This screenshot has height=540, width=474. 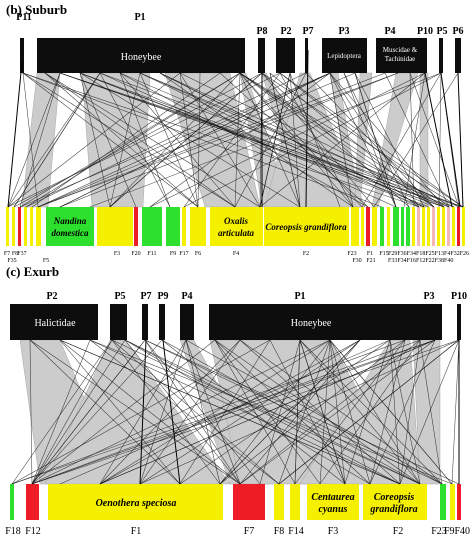 I want to click on flower-label-b-row1-8: F6, so click(x=198, y=254).